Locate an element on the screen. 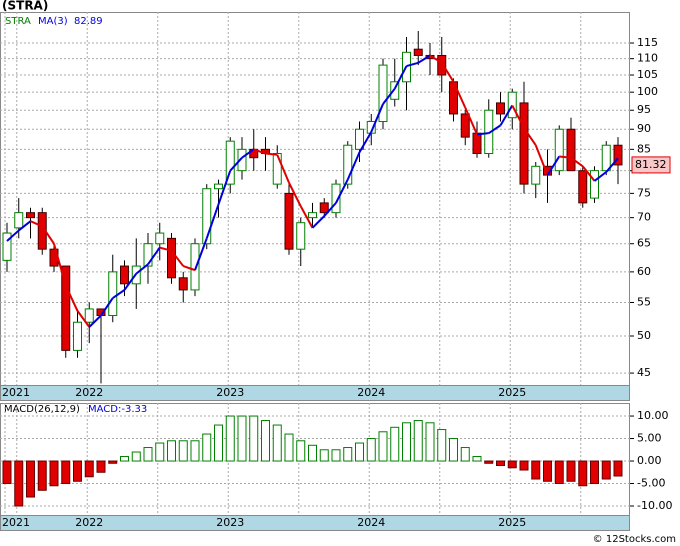 The height and width of the screenshot is (546, 680). y-tick-label: 45 is located at coordinates (644, 372).